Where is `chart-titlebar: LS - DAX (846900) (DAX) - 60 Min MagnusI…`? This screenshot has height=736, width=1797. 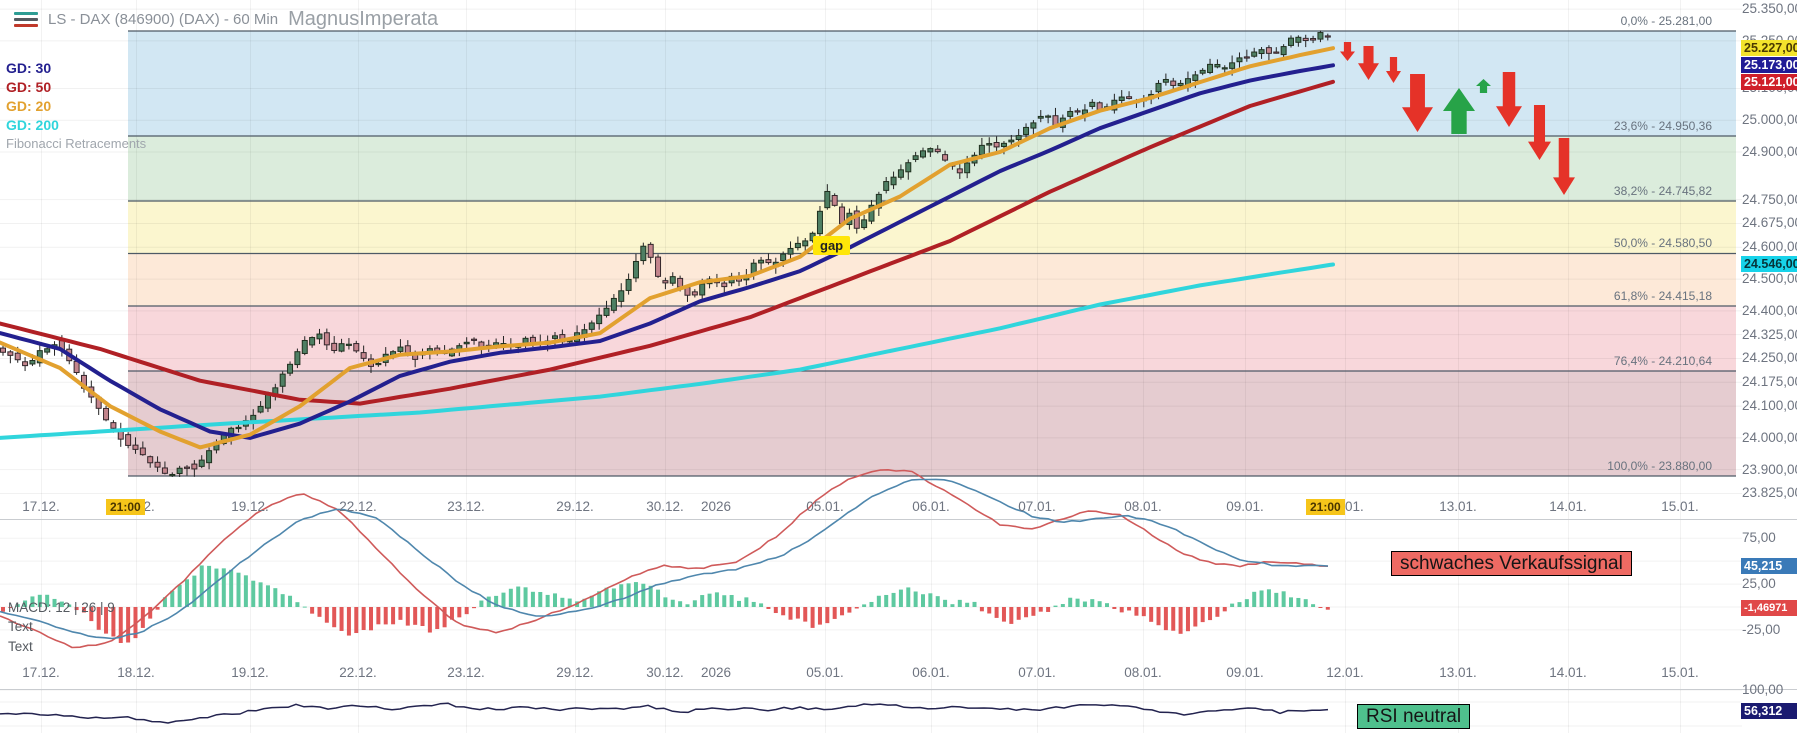
chart-titlebar: LS - DAX (846900) (DAX) - 60 Min MagnusI… is located at coordinates (226, 19).